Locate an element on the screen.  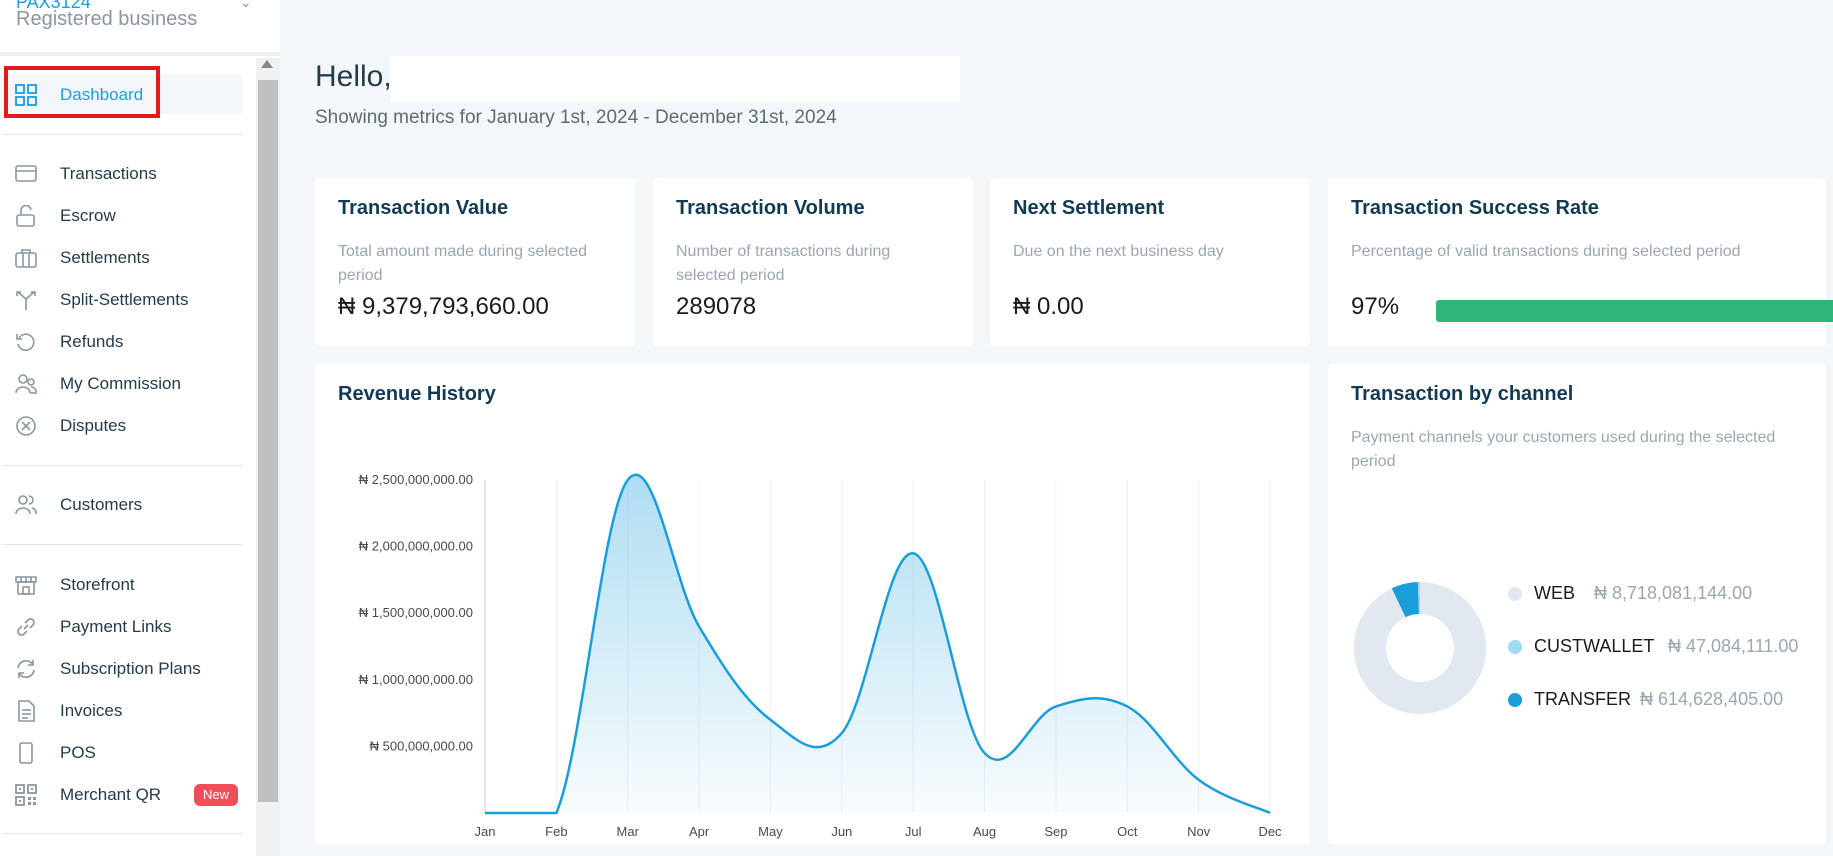
y-tick-label: ₦ 2,500,000,000.00 is located at coordinates (416, 479).